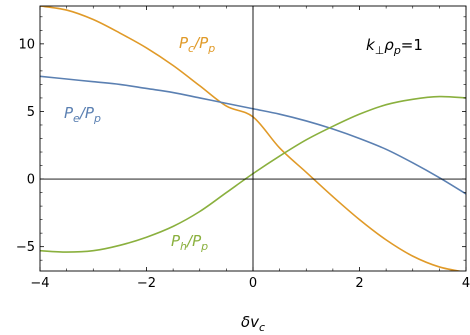  I want to click on series-label-sub: e, so click(76, 118).